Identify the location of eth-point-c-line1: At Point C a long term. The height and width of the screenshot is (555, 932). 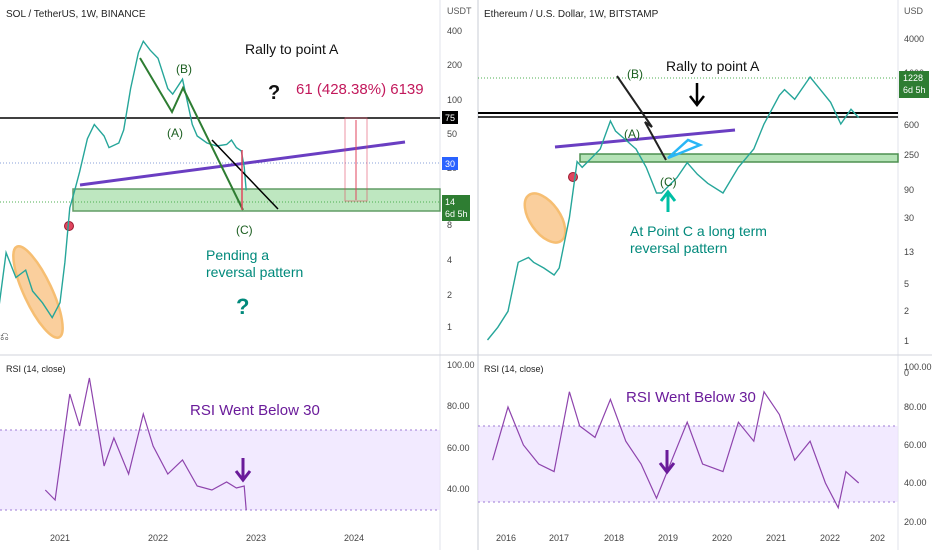
(698, 231).